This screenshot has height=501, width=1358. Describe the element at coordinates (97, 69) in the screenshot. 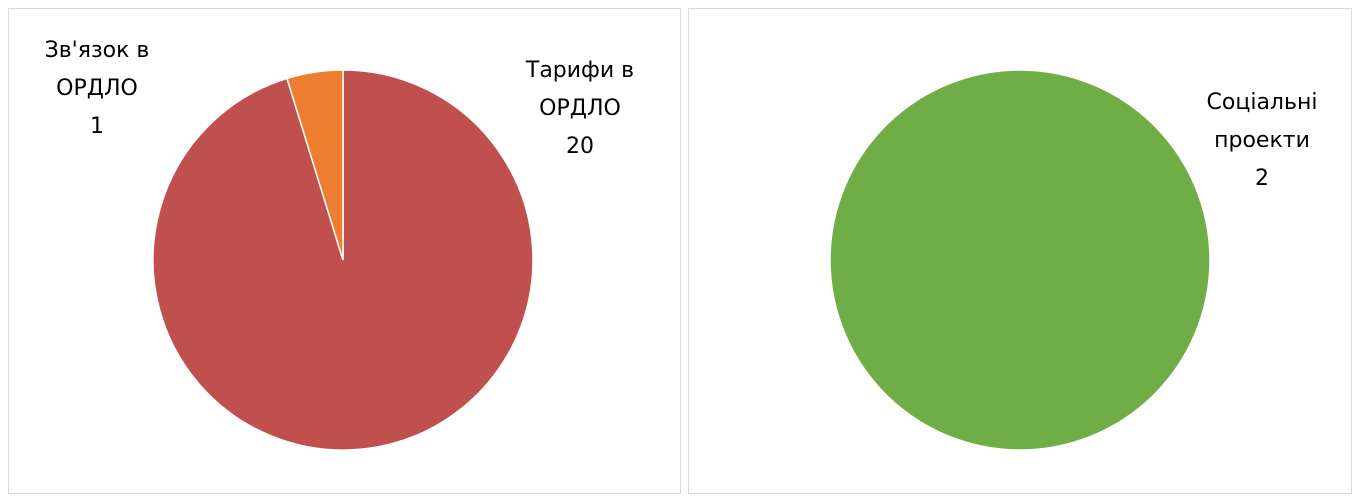

I see `slice-label: Зв'язок в ОРДЛО` at that location.